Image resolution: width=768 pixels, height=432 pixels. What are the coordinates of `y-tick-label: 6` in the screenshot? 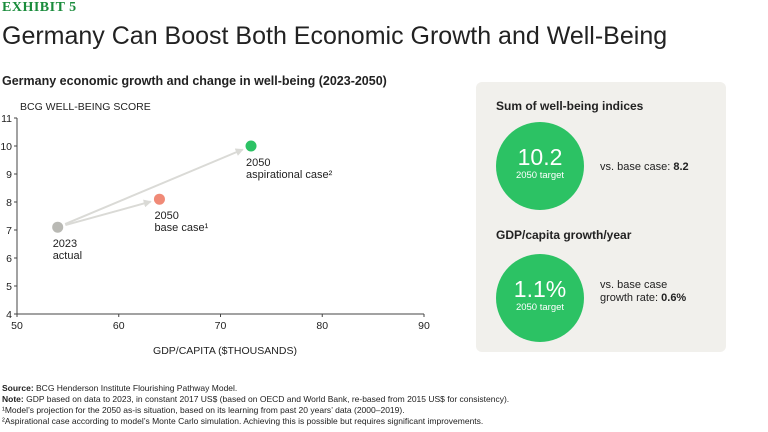 It's located at (9, 259).